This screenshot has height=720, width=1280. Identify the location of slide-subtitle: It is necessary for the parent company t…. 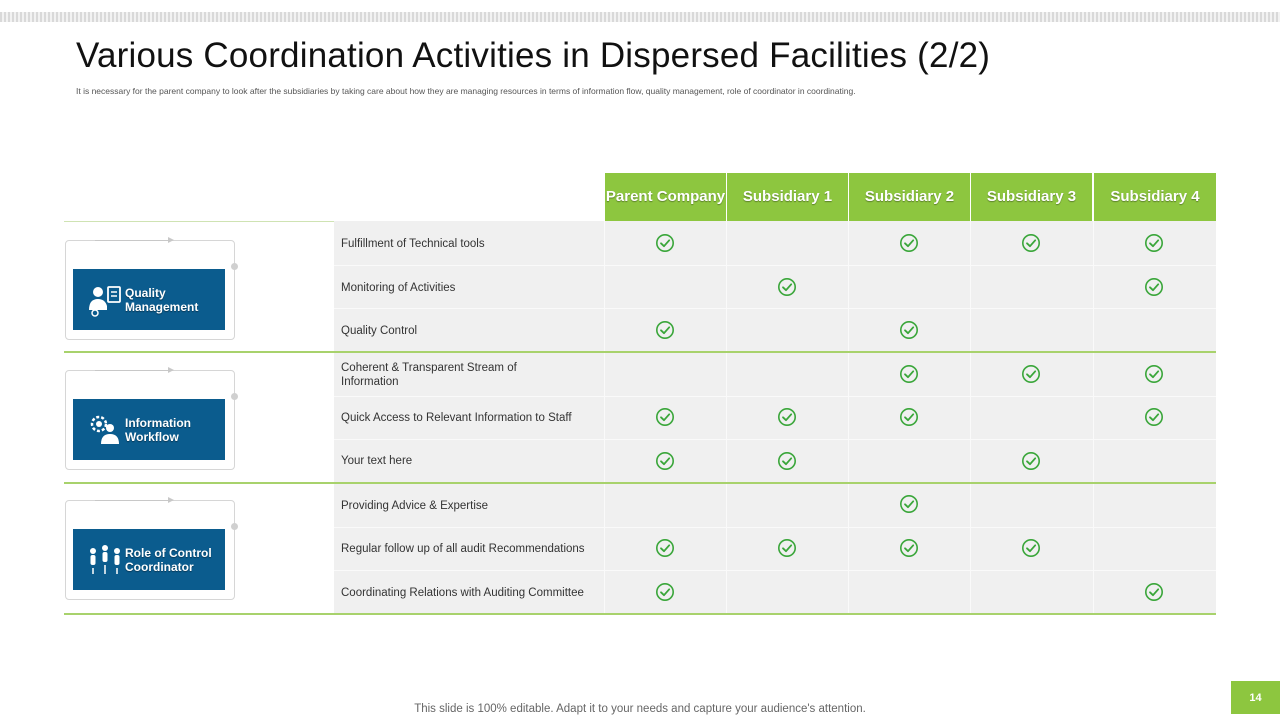
(466, 91).